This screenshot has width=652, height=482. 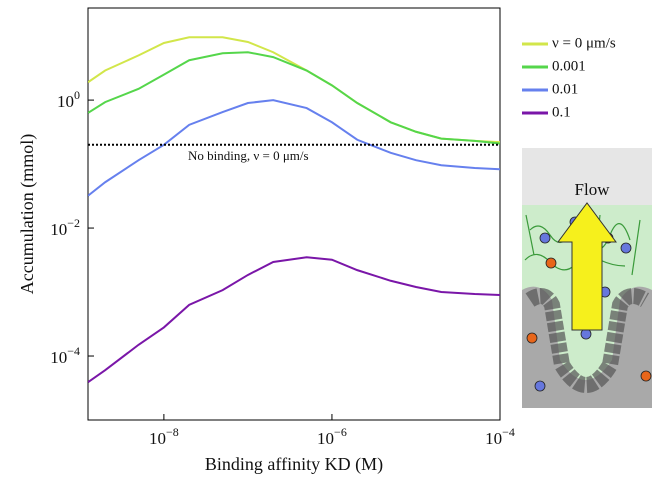 What do you see at coordinates (65, 355) in the screenshot?
I see `y-tick-label: 10⁻⁴` at bounding box center [65, 355].